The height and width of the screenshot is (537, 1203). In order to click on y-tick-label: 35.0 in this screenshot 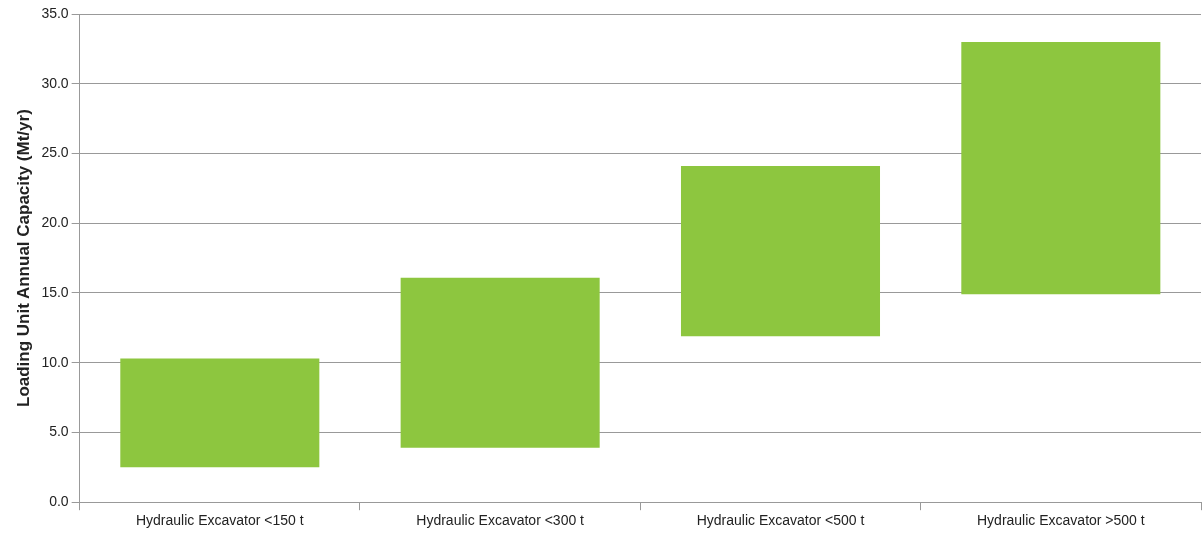, I will do `click(55, 12)`.